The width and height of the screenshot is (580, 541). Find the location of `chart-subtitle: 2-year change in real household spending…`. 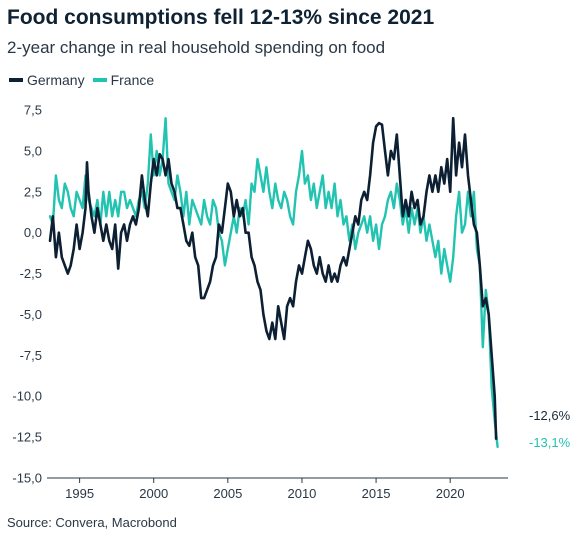

chart-subtitle: 2-year change in real household spending… is located at coordinates (196, 47).